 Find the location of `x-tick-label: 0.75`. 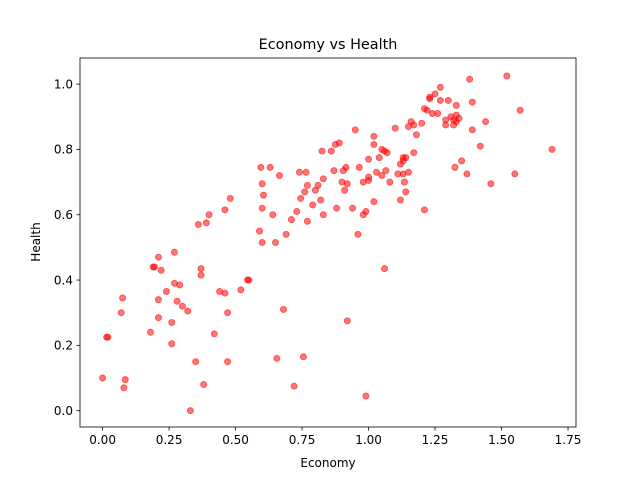

x-tick-label: 0.75 is located at coordinates (302, 440).